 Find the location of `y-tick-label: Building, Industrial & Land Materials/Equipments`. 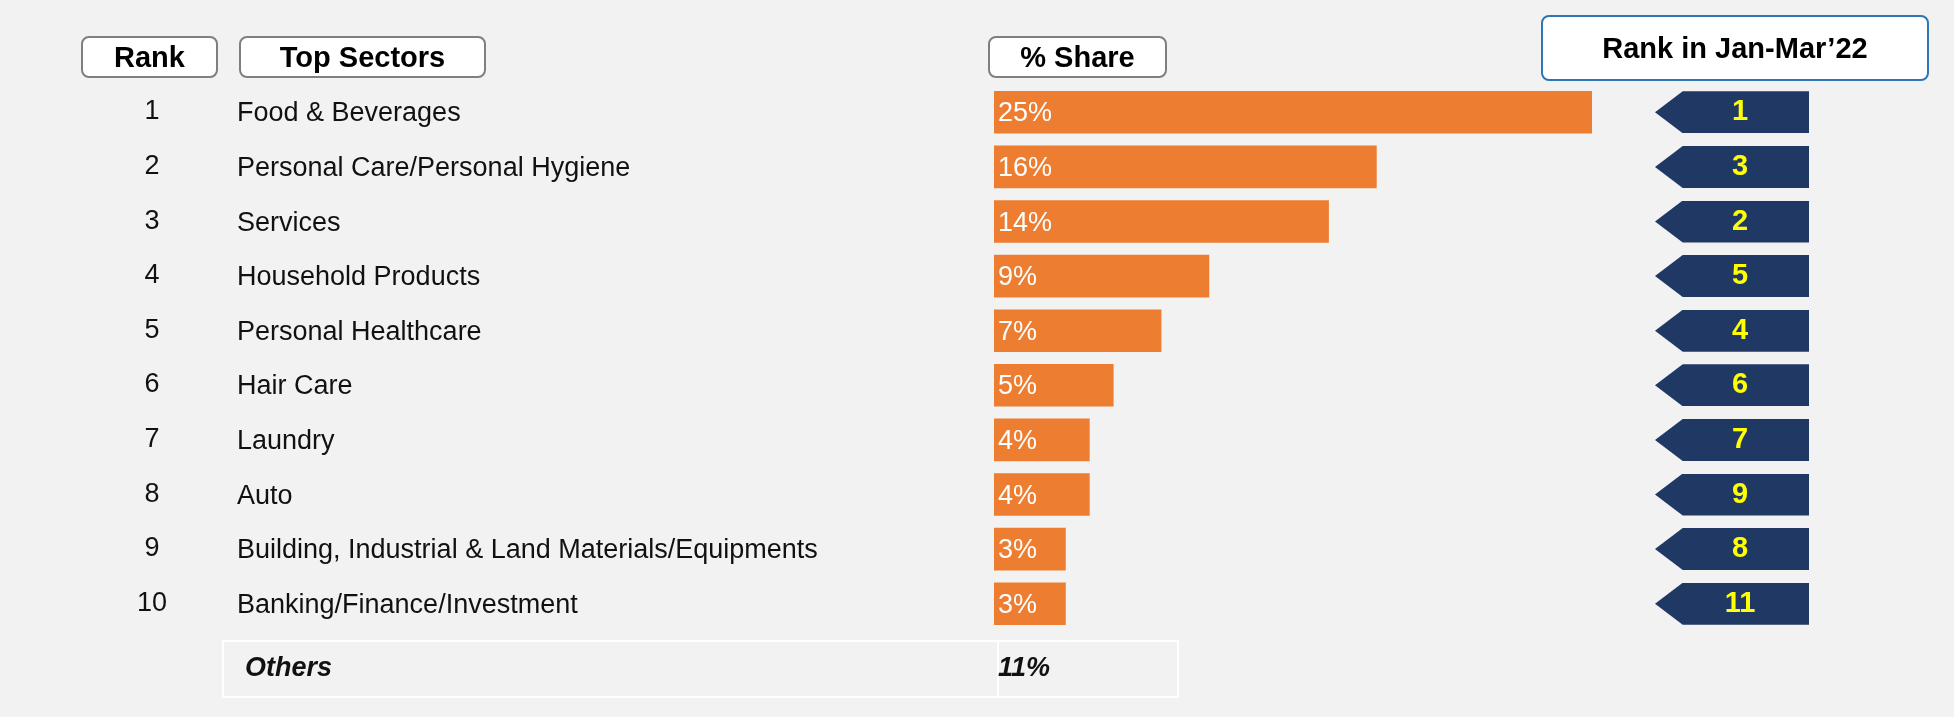

y-tick-label: Building, Industrial & Land Materials/Equipments is located at coordinates (527, 549).